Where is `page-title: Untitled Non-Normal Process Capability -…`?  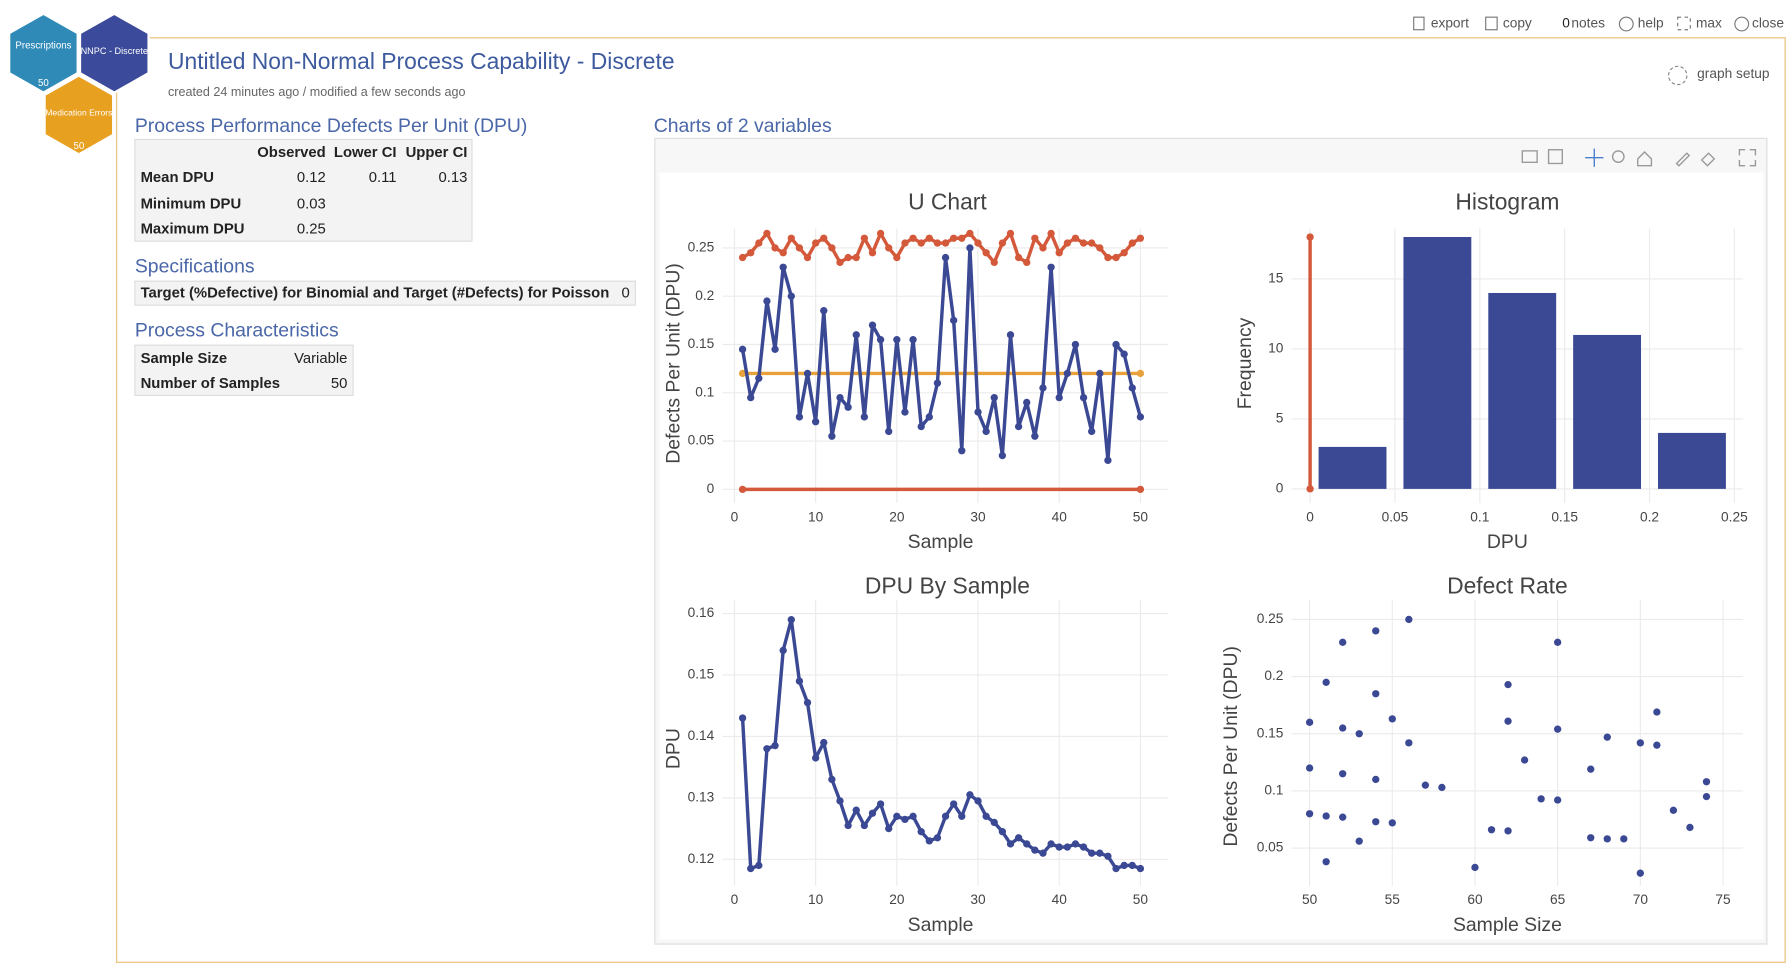 page-title: Untitled Non-Normal Process Capability -… is located at coordinates (421, 61).